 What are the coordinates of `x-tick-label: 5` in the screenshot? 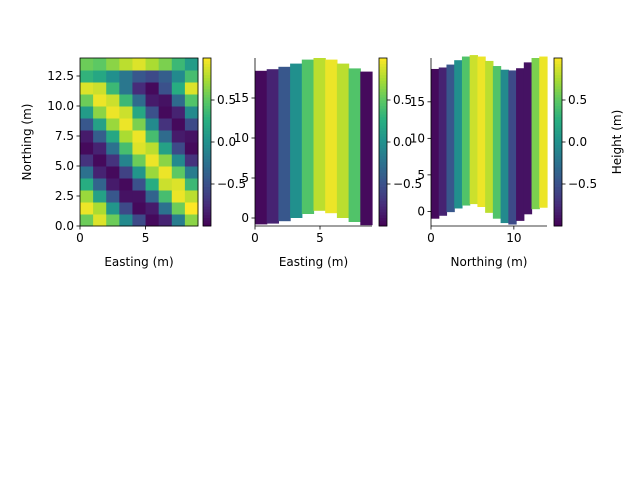 It's located at (320, 238).